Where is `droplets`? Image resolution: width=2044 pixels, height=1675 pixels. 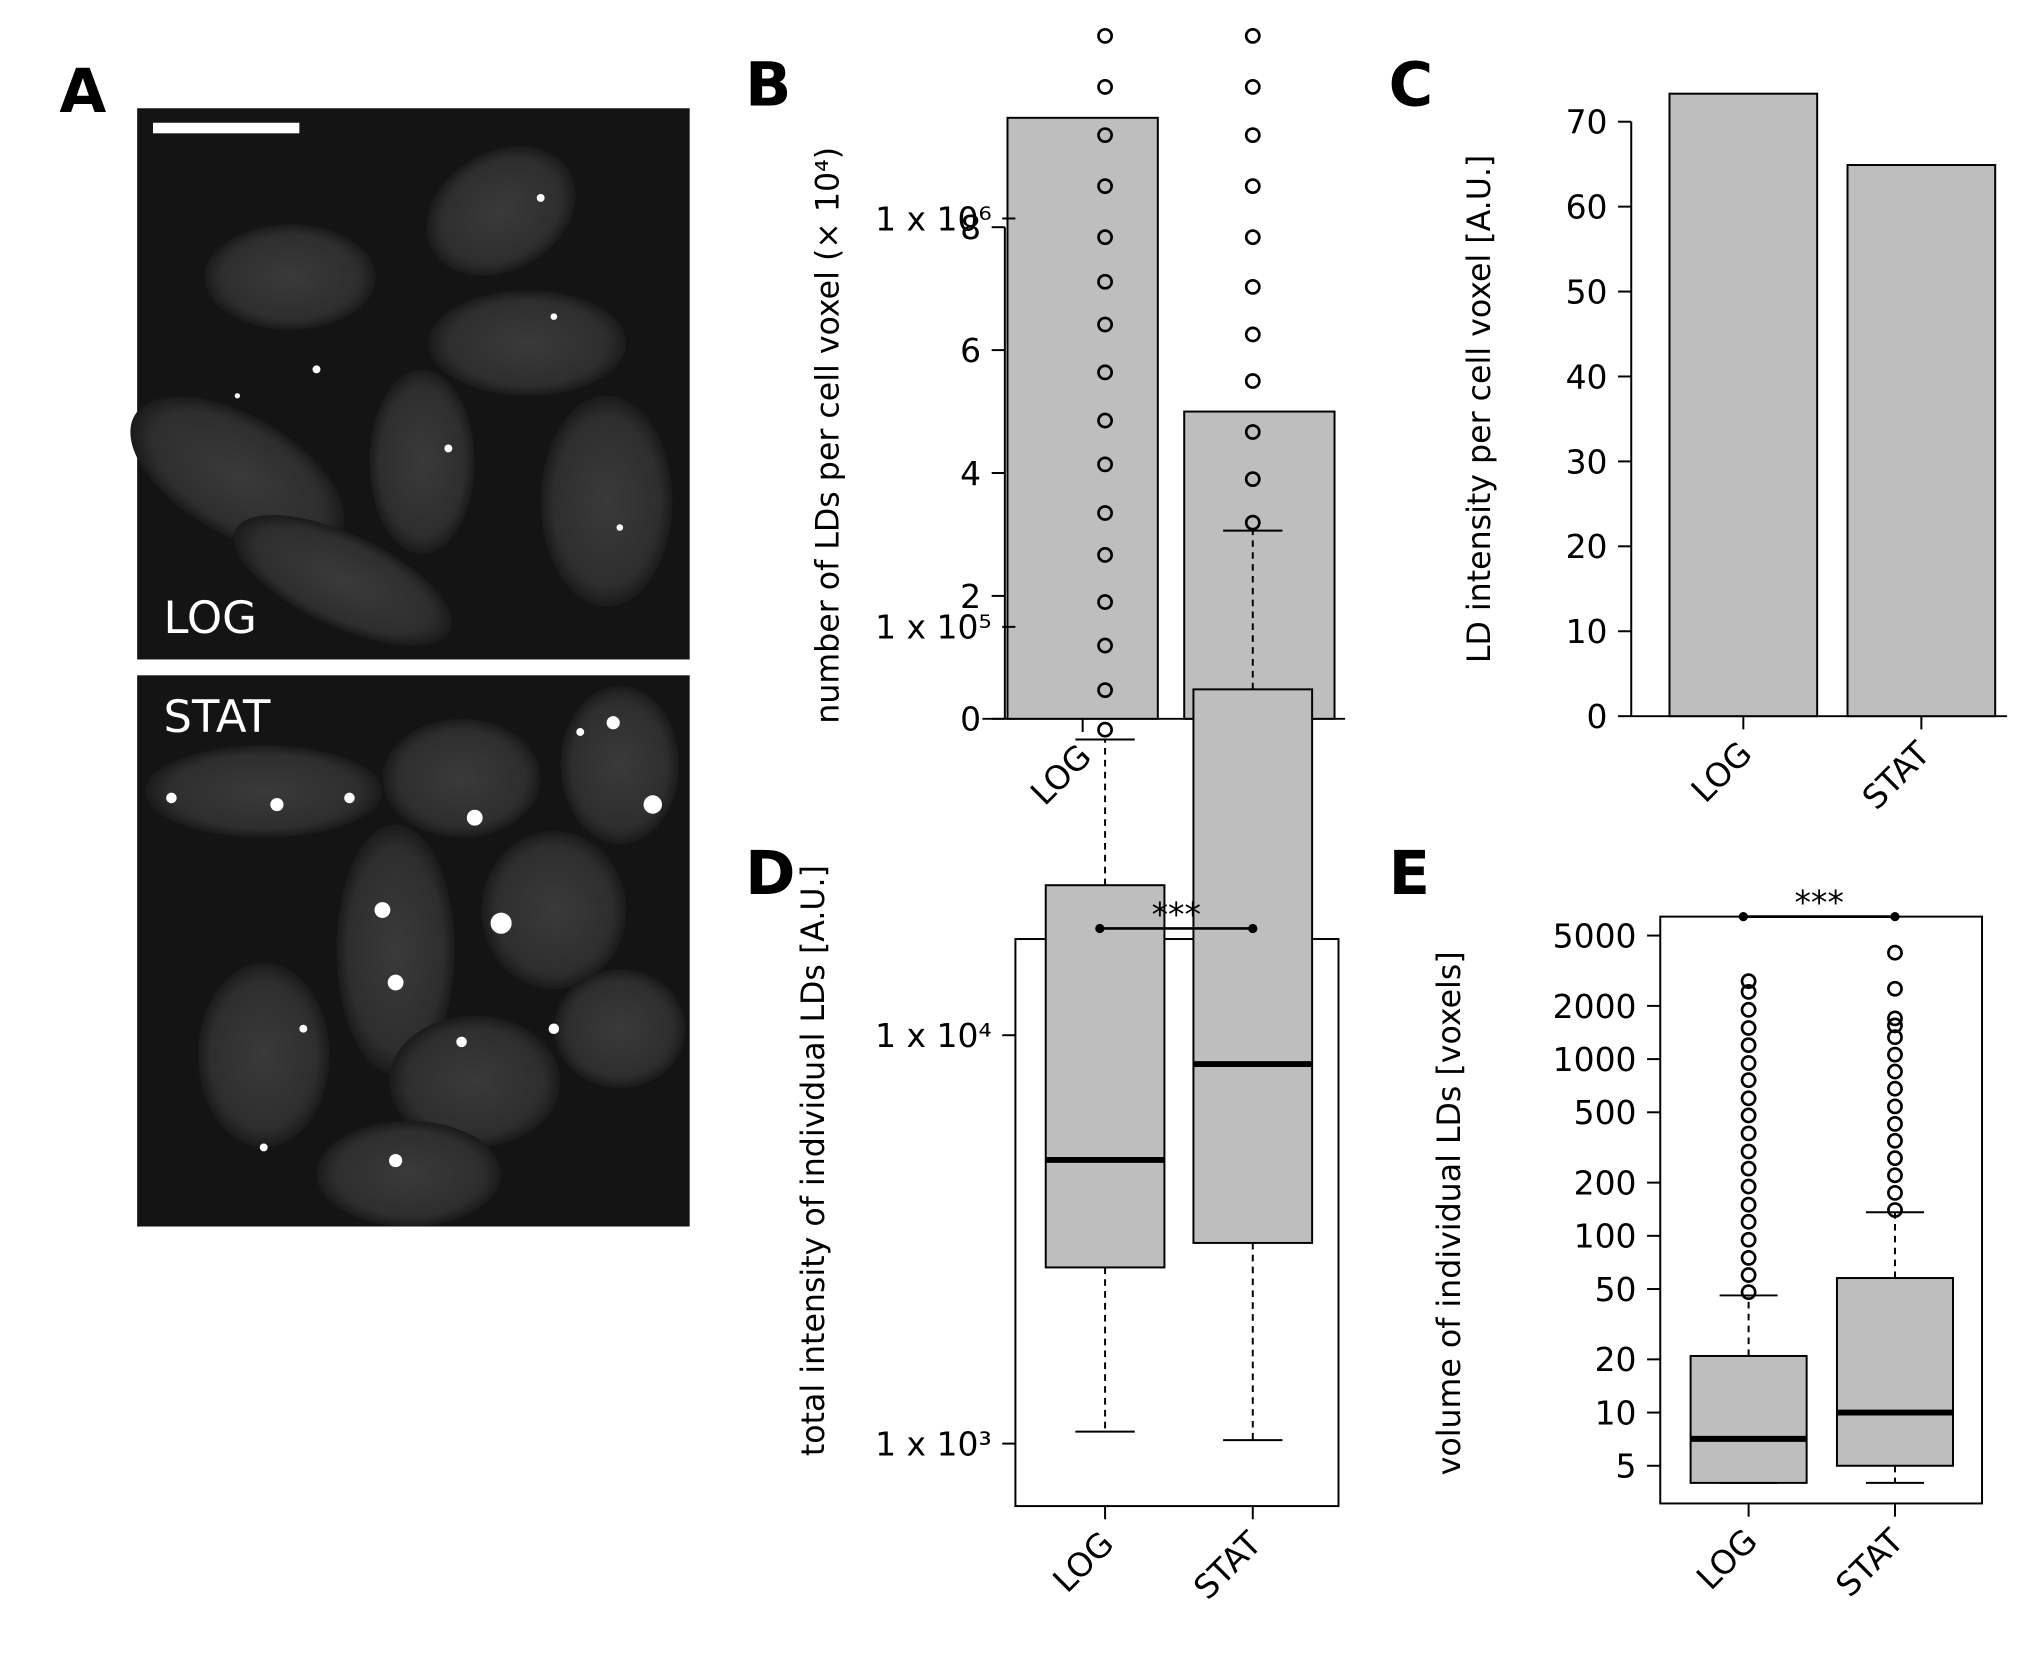 droplets is located at coordinates (414, 680).